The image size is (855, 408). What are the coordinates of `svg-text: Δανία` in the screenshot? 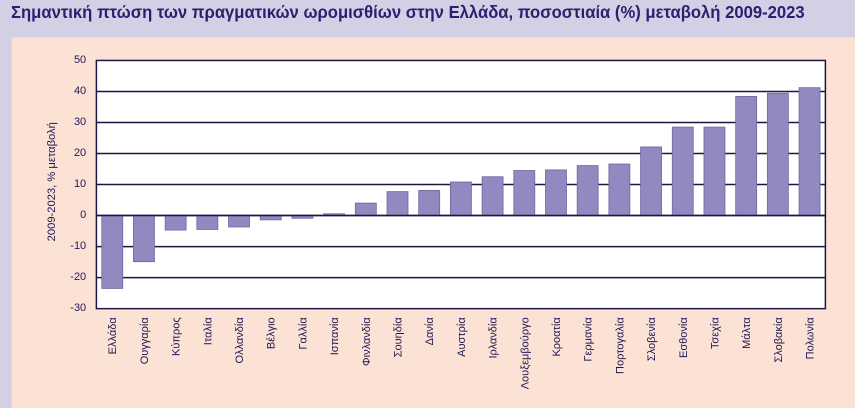 It's located at (430, 331).